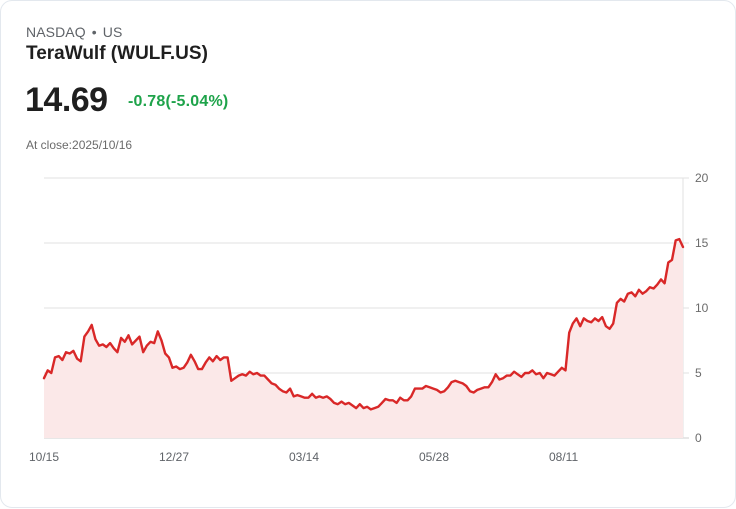 Image resolution: width=736 pixels, height=509 pixels. Describe the element at coordinates (66, 100) in the screenshot. I see `current-price: 14.69` at that location.